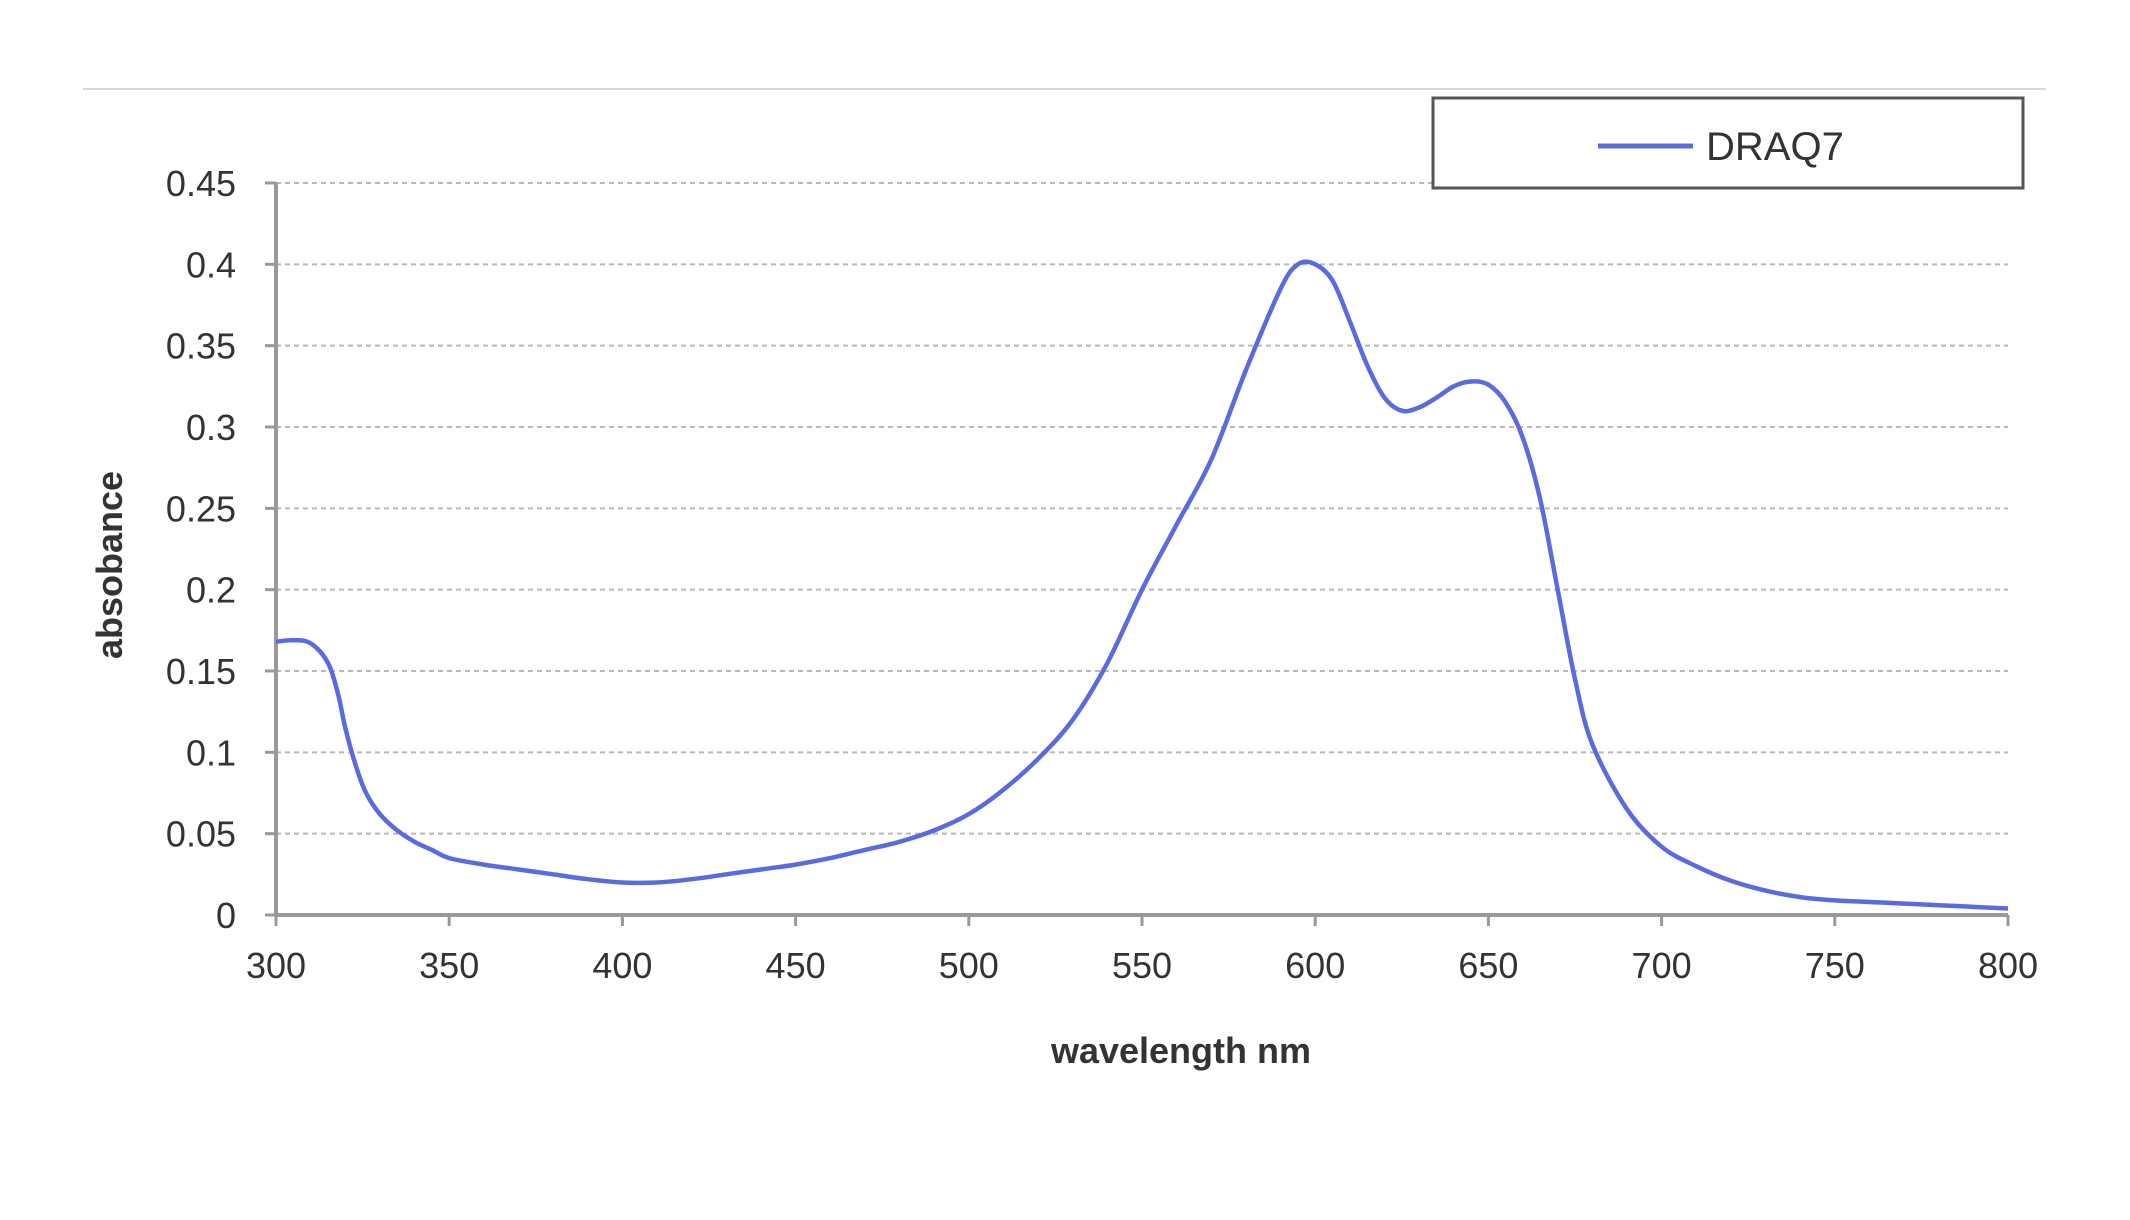 This screenshot has height=1220, width=2130. I want to click on y-tick-label: 0.15, so click(201, 671).